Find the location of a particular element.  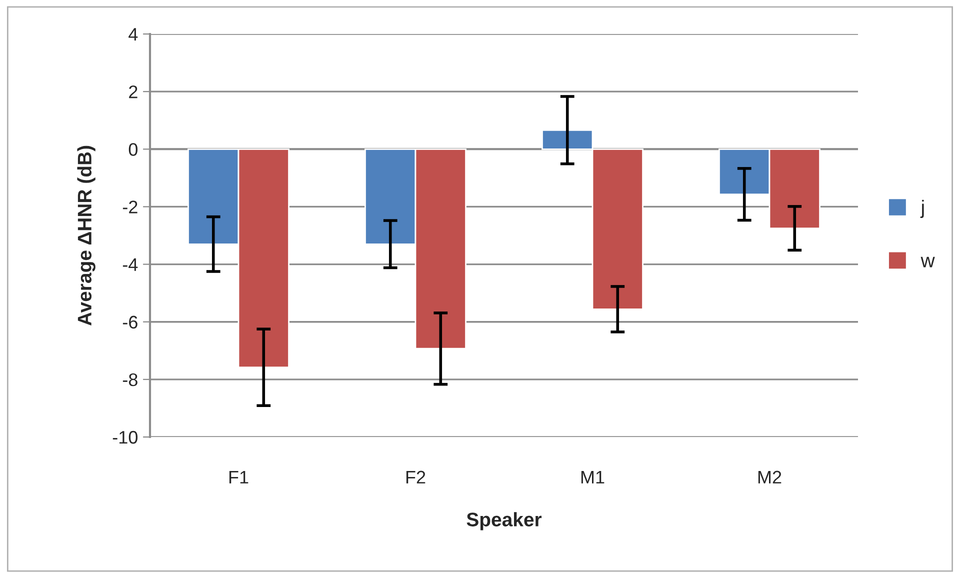

y-tick-label: 2 is located at coordinates (133, 92).